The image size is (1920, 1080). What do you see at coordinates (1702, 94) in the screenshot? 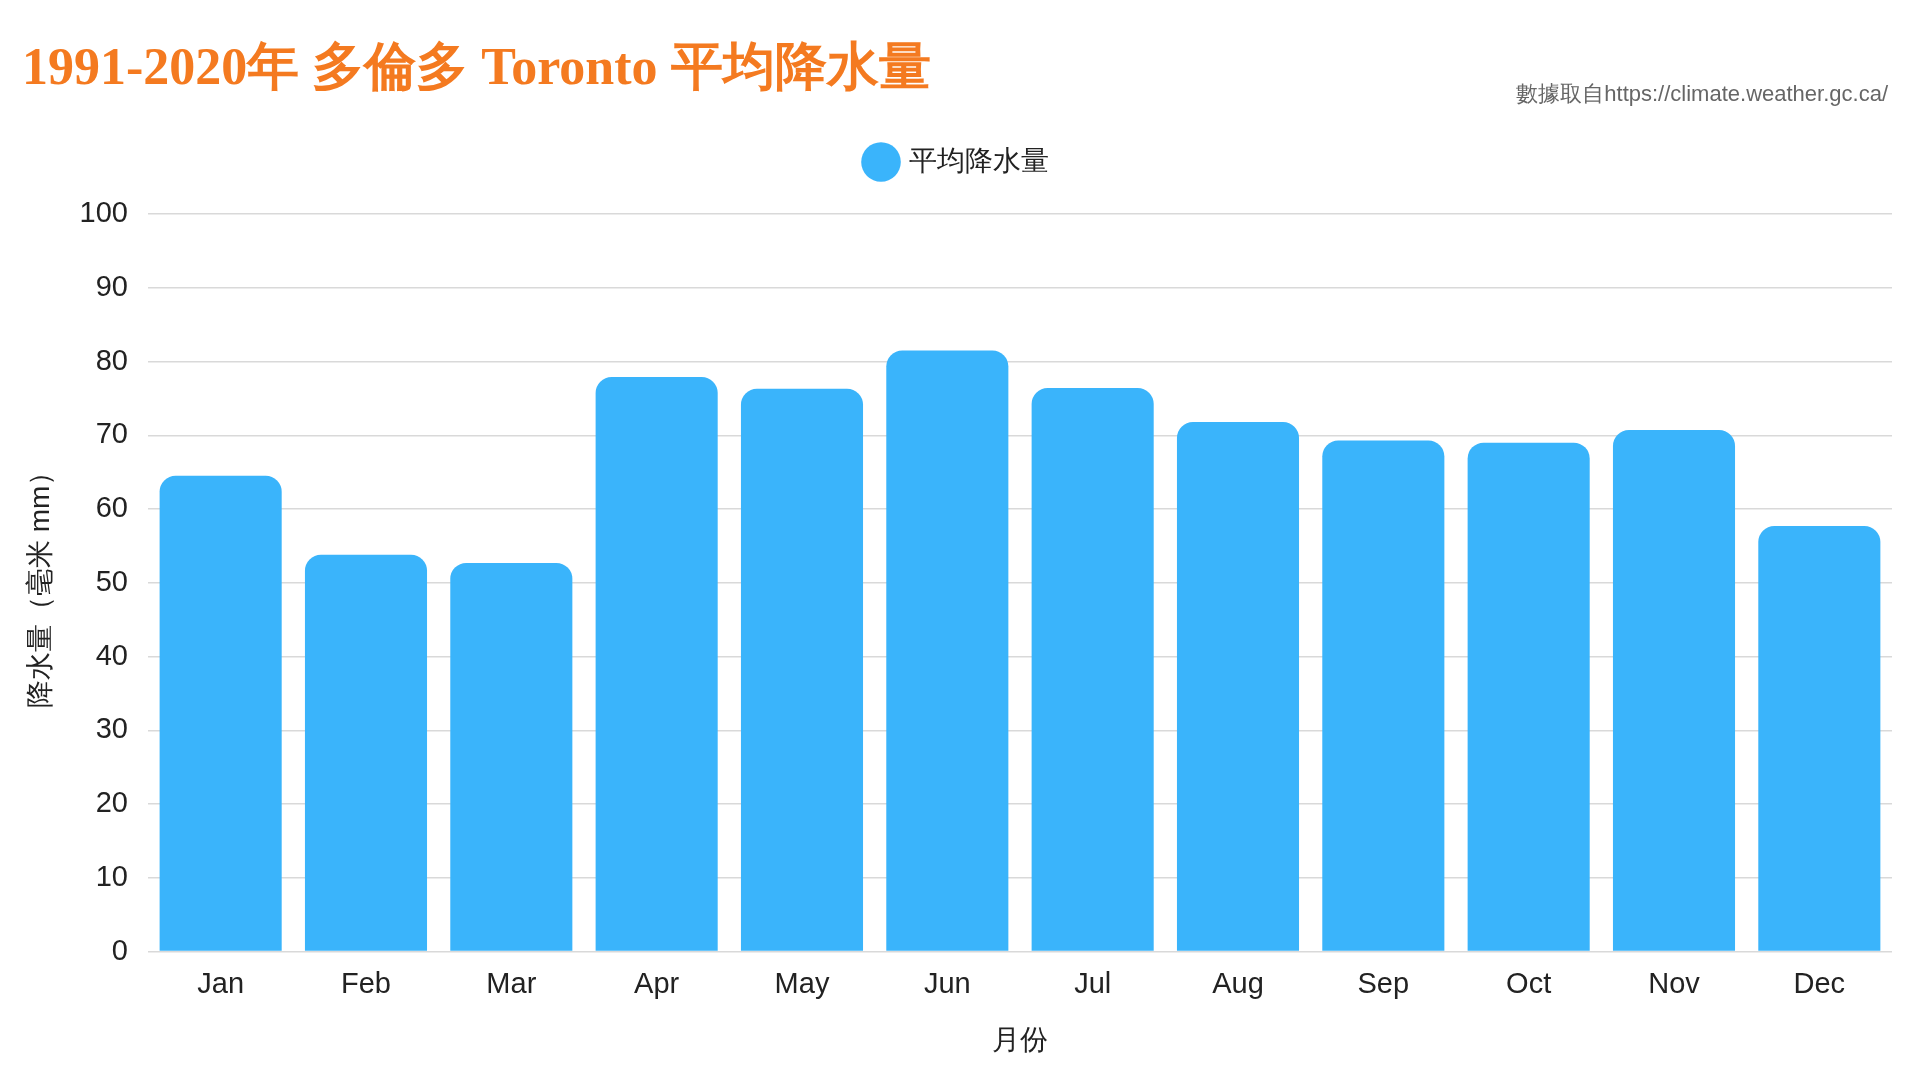
I see `text: 數據取自https://climate.weather.gc.ca/` at bounding box center [1702, 94].